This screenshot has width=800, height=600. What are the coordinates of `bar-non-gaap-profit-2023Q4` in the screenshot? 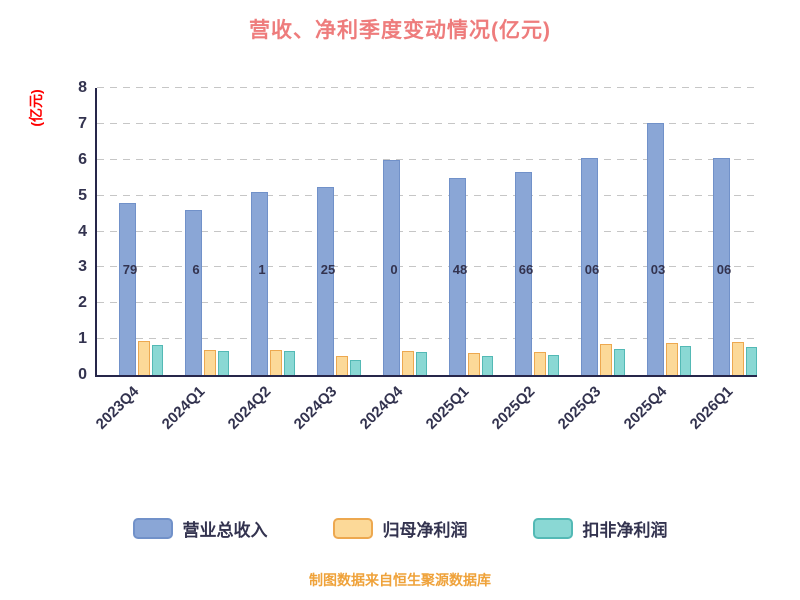 It's located at (157, 359).